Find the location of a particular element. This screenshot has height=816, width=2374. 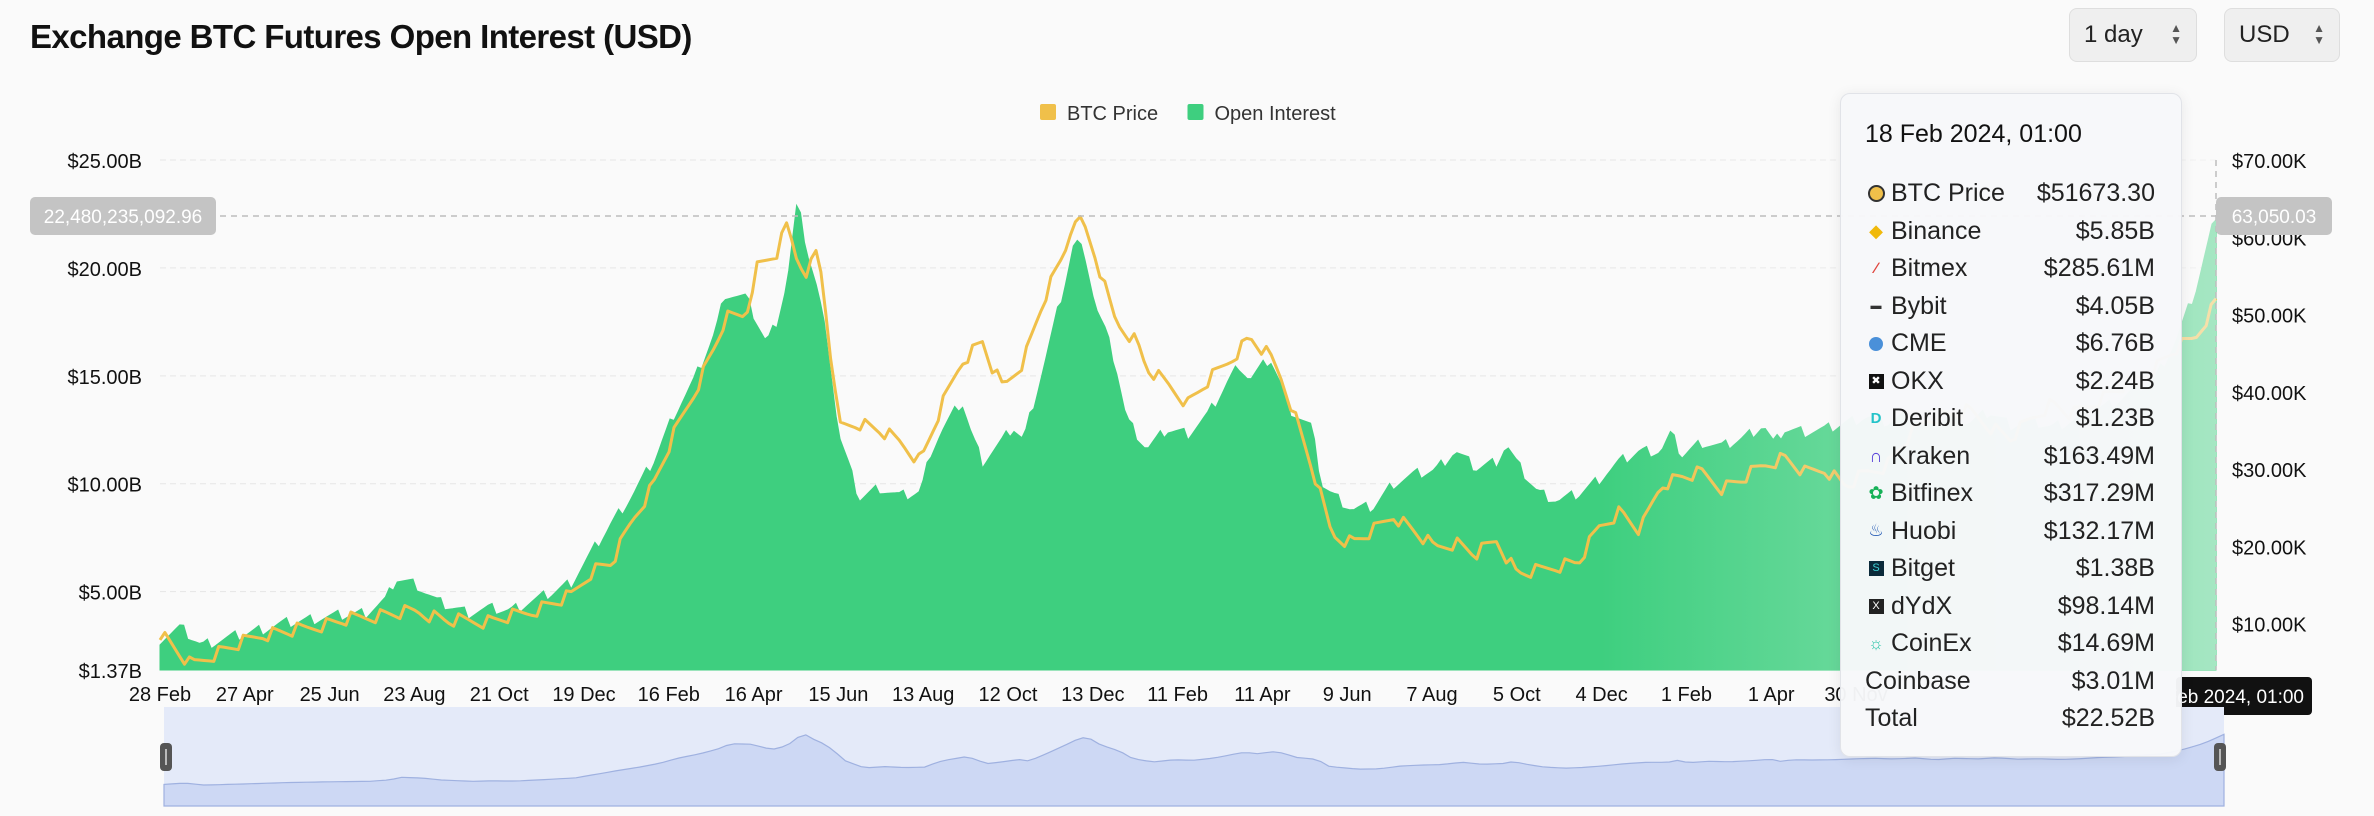

tooltip-row-label: Bitfinex is located at coordinates (1932, 493).